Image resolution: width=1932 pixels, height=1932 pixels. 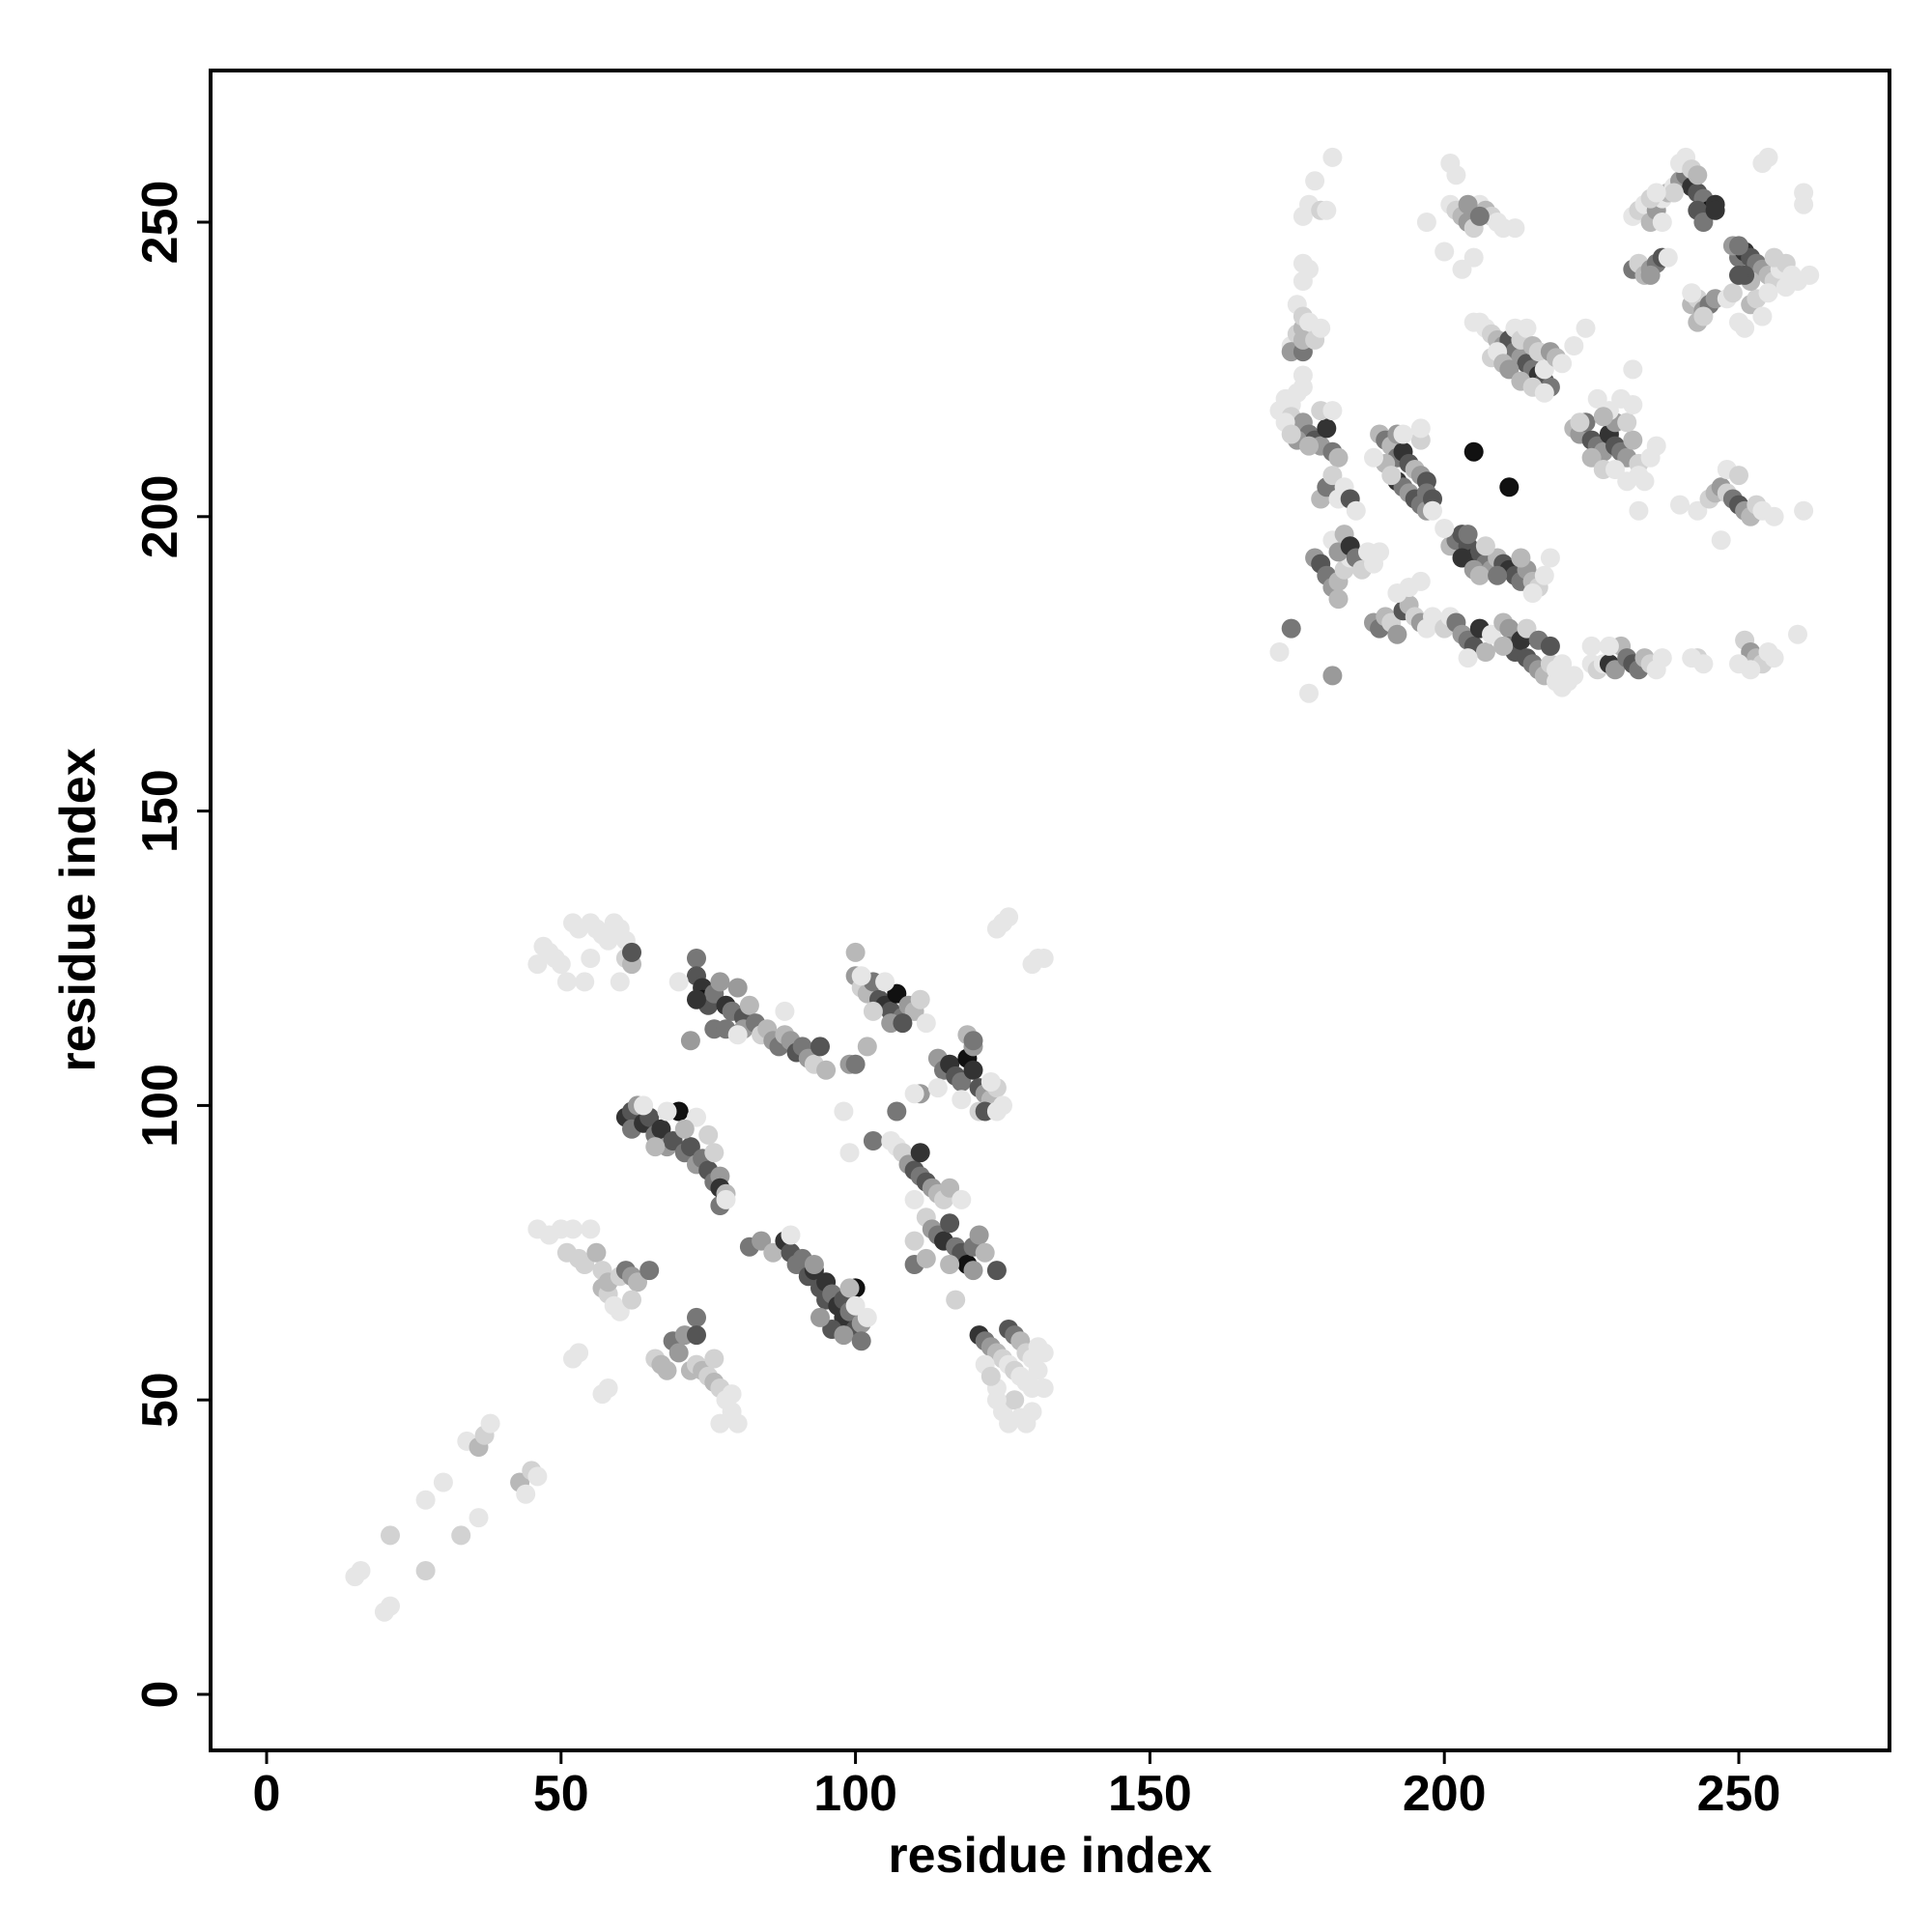 What do you see at coordinates (160, 811) in the screenshot?
I see `y-tick-label: 150` at bounding box center [160, 811].